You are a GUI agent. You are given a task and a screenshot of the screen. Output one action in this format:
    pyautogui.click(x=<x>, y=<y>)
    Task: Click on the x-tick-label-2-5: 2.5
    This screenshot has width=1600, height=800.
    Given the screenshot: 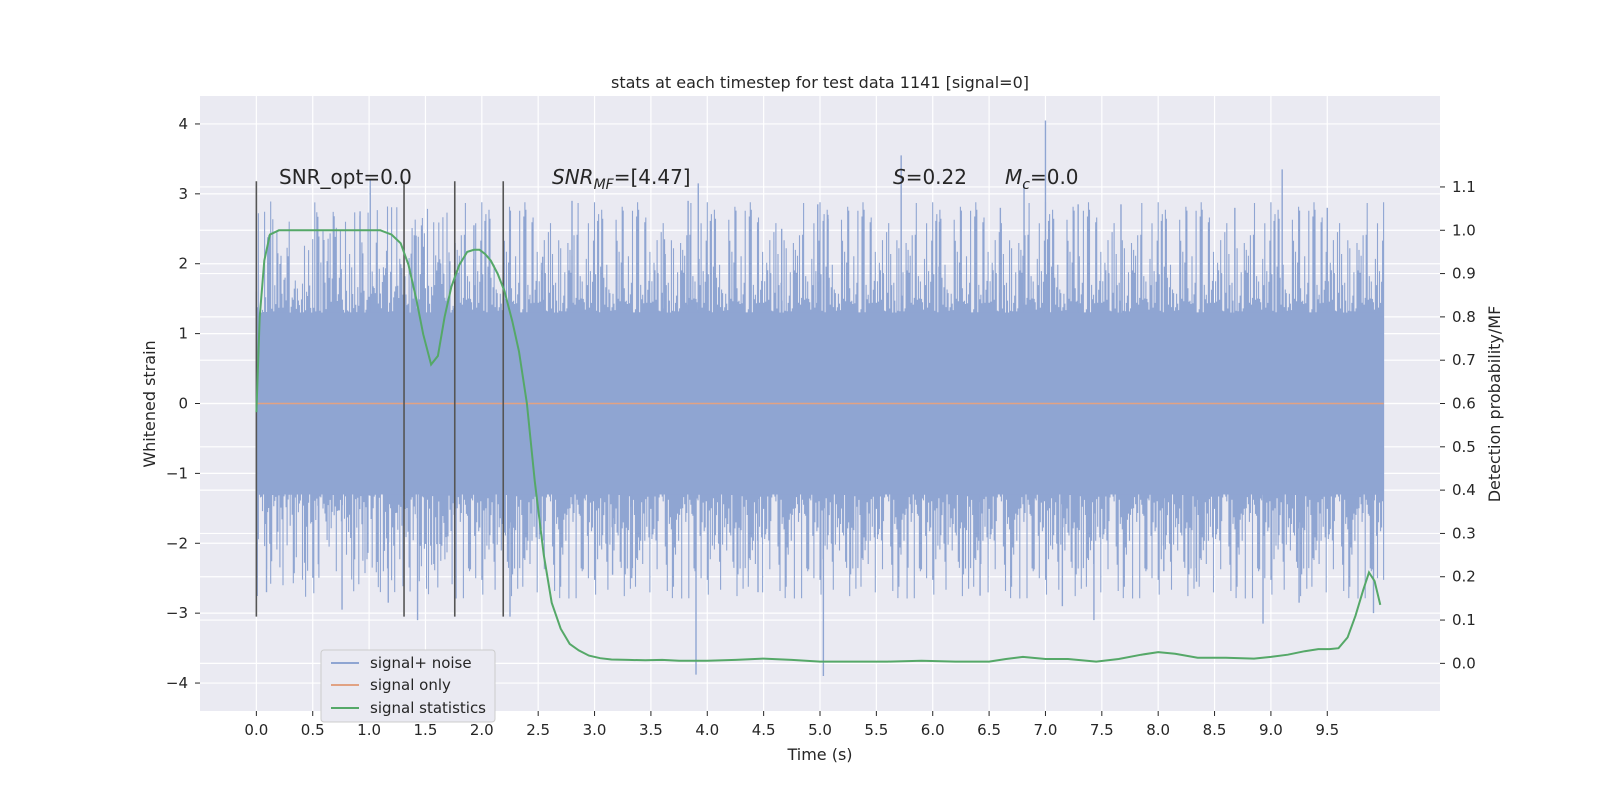 What is the action you would take?
    pyautogui.click(x=538, y=730)
    